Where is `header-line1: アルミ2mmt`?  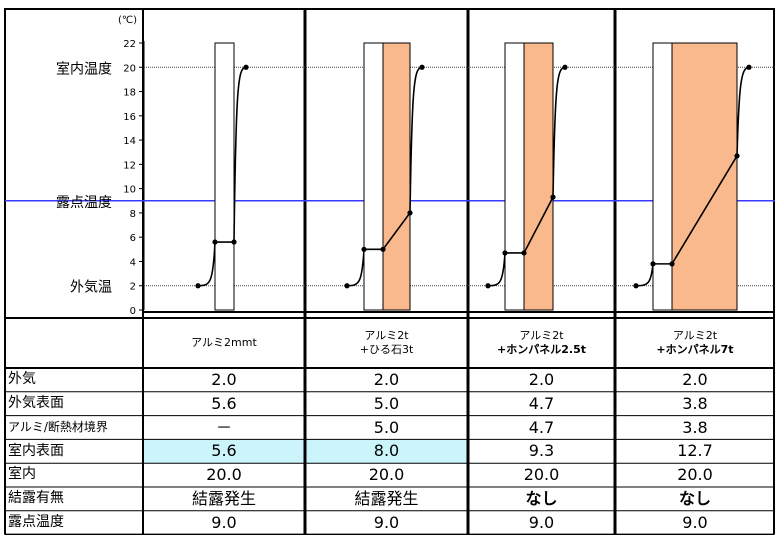
header-line1: アルミ2mmt is located at coordinates (224, 342).